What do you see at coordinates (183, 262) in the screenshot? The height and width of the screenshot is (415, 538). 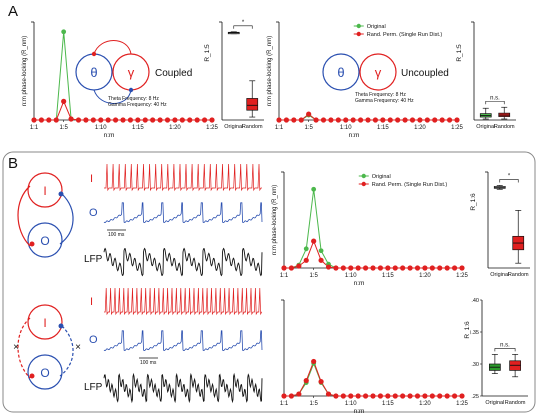 I see `lfp-trace-top` at bounding box center [183, 262].